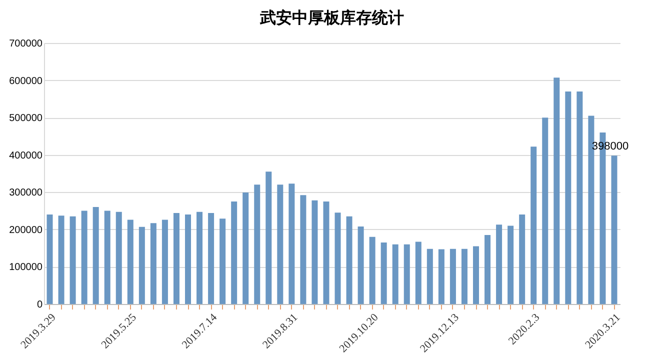 The width and height of the screenshot is (648, 362). What do you see at coordinates (331, 17) in the screenshot?
I see `chart-title: 武安中厚板库存统计` at bounding box center [331, 17].